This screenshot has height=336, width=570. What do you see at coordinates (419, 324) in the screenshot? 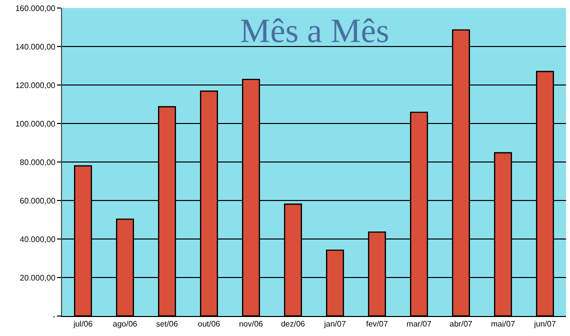
I see `x-tick-label: mar/07` at bounding box center [419, 324].